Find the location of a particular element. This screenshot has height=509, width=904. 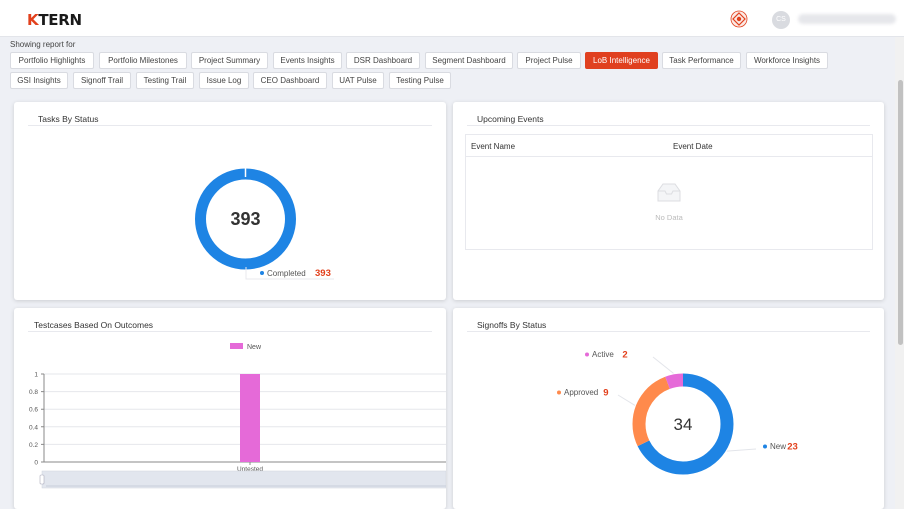

legend-dot-completed is located at coordinates (262, 273).